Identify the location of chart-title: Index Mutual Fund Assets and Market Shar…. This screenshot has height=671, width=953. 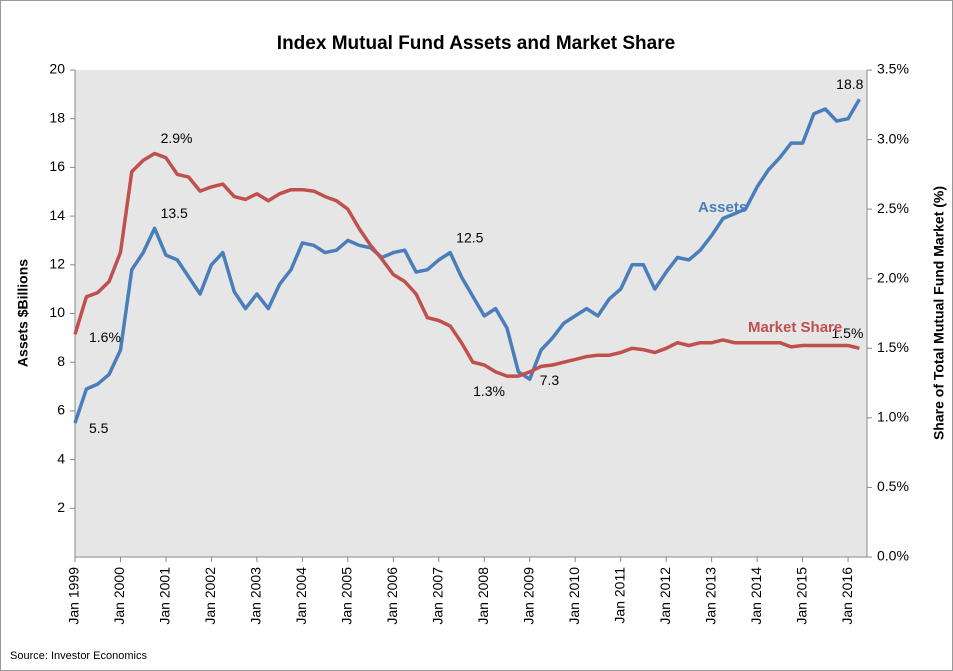
(476, 43).